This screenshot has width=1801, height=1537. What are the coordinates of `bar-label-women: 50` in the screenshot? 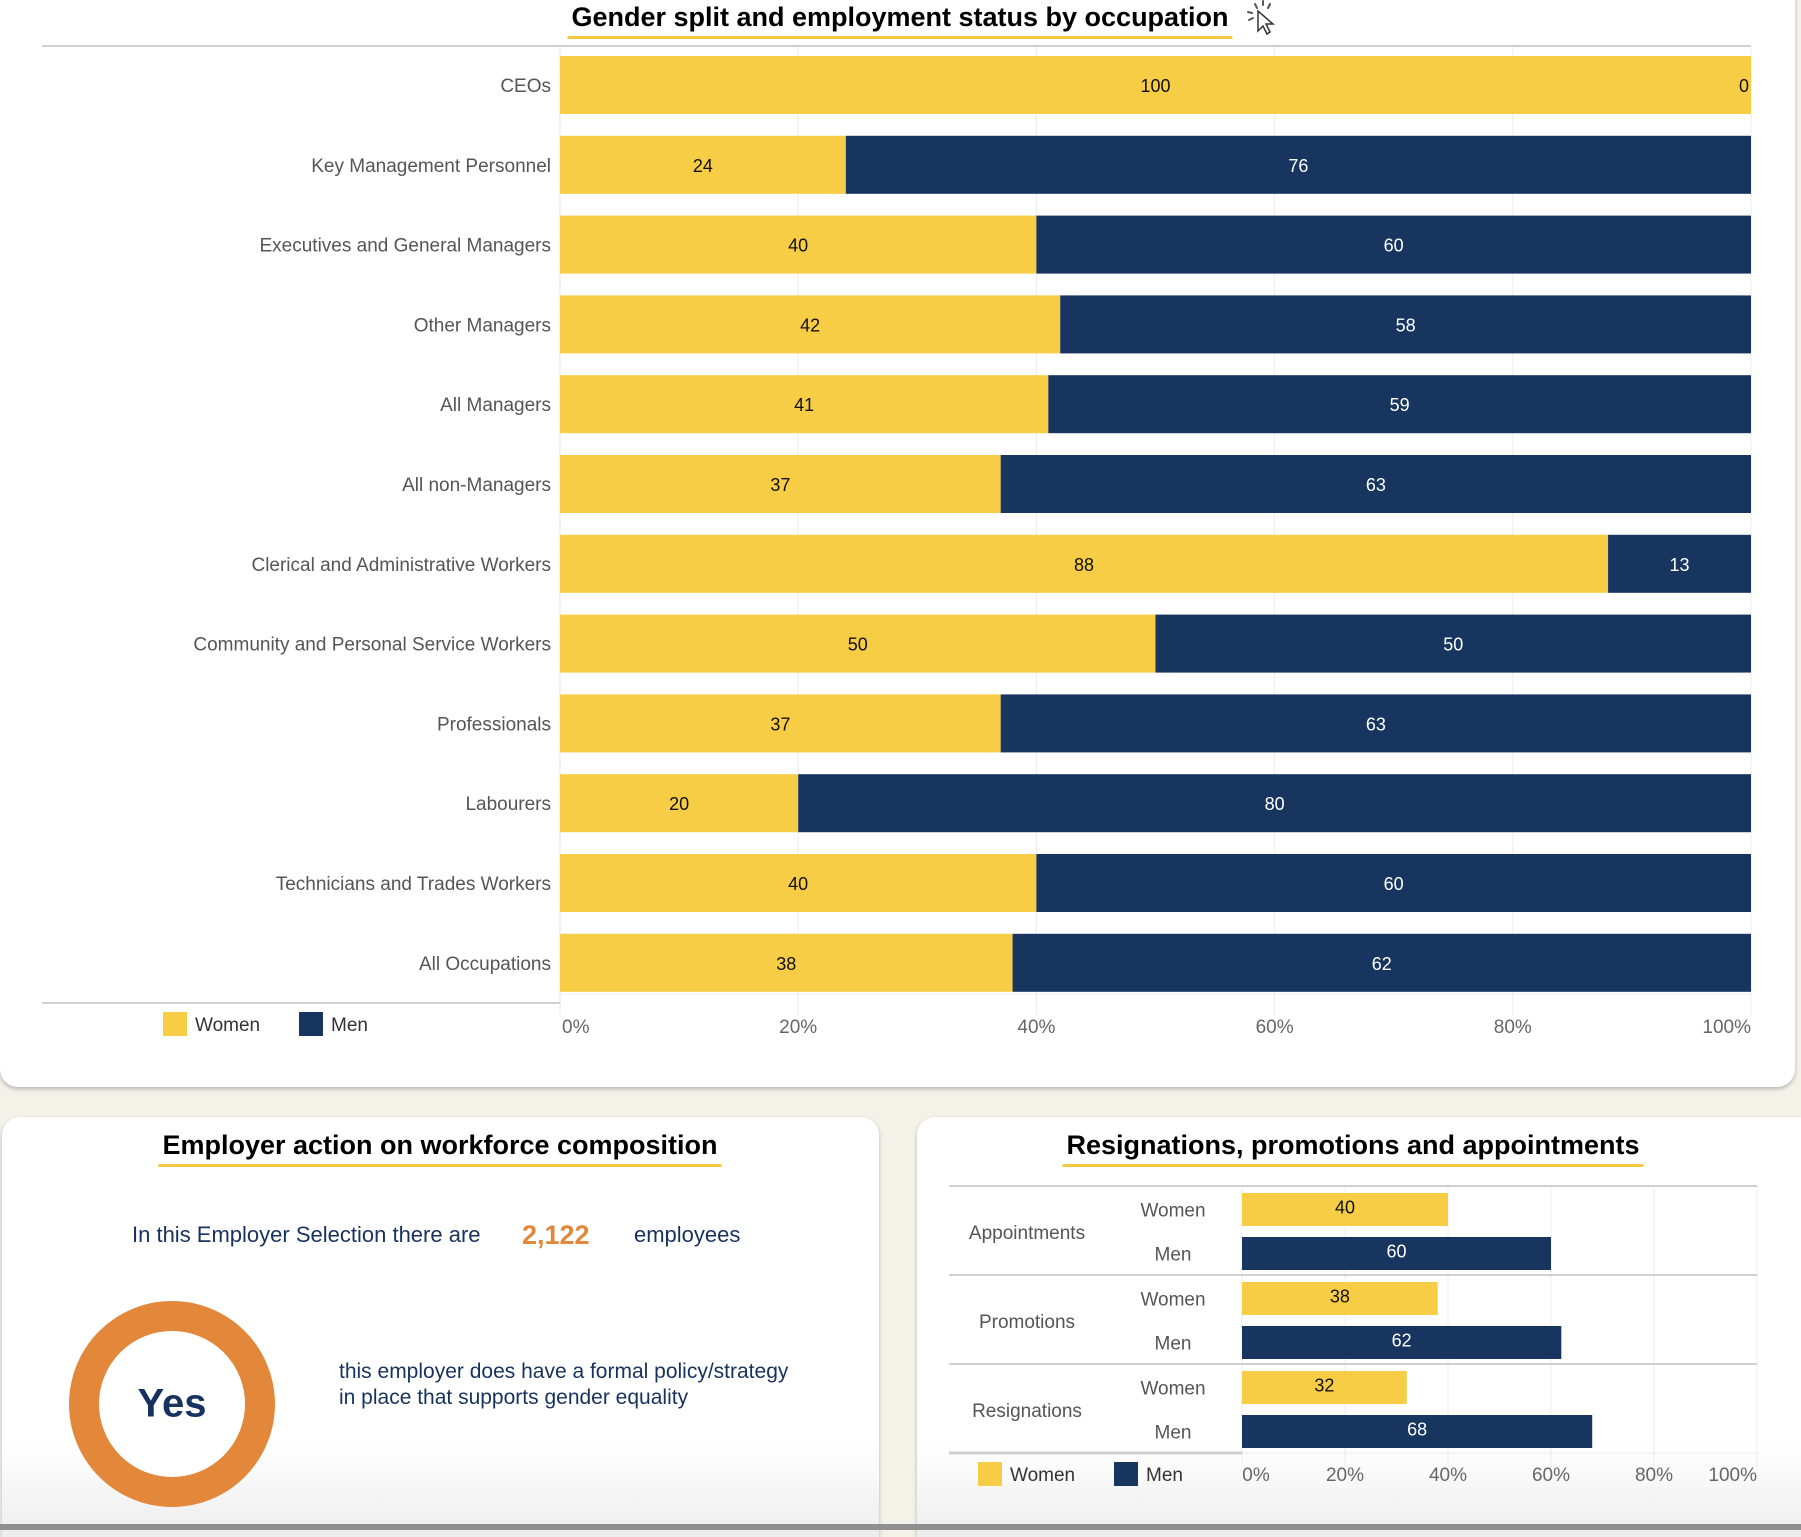 It's located at (858, 645).